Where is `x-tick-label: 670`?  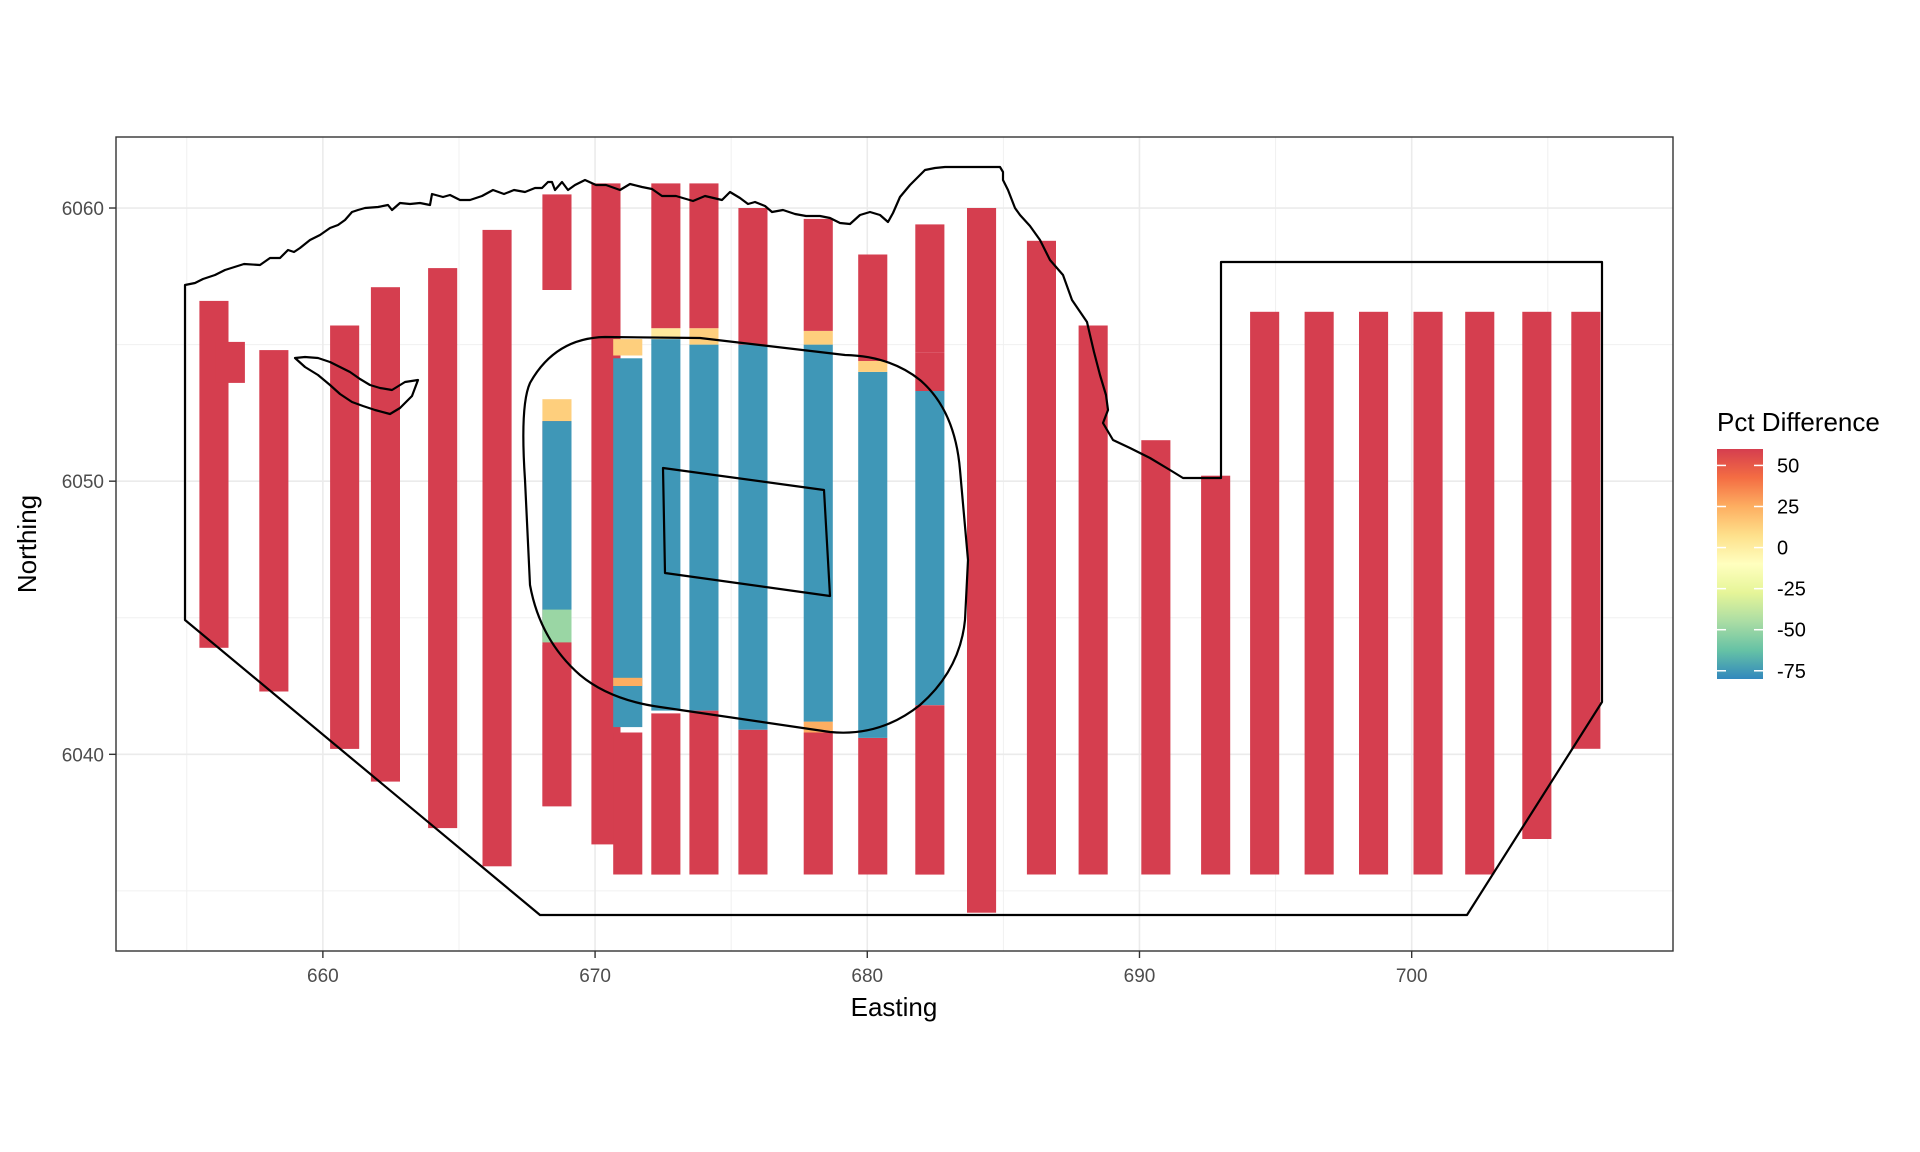 x-tick-label: 670 is located at coordinates (595, 976).